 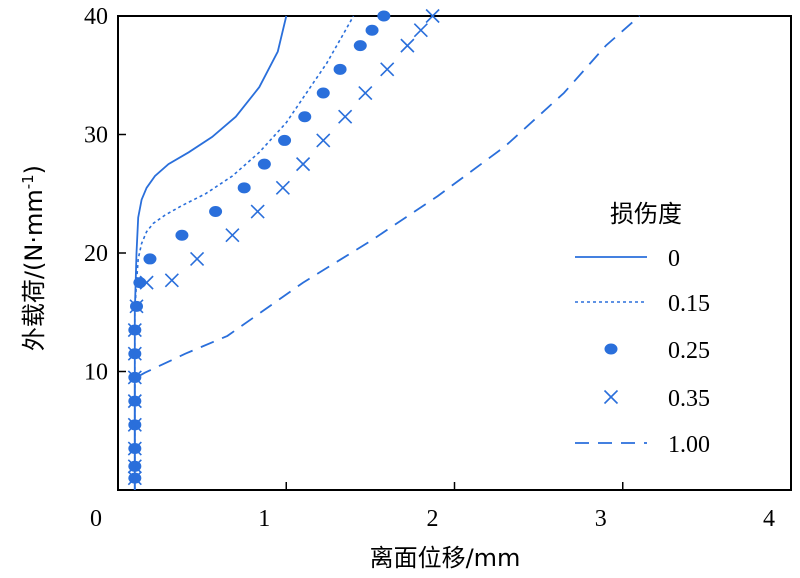 What do you see at coordinates (264, 519) in the screenshot?
I see `x-tick-label: 1` at bounding box center [264, 519].